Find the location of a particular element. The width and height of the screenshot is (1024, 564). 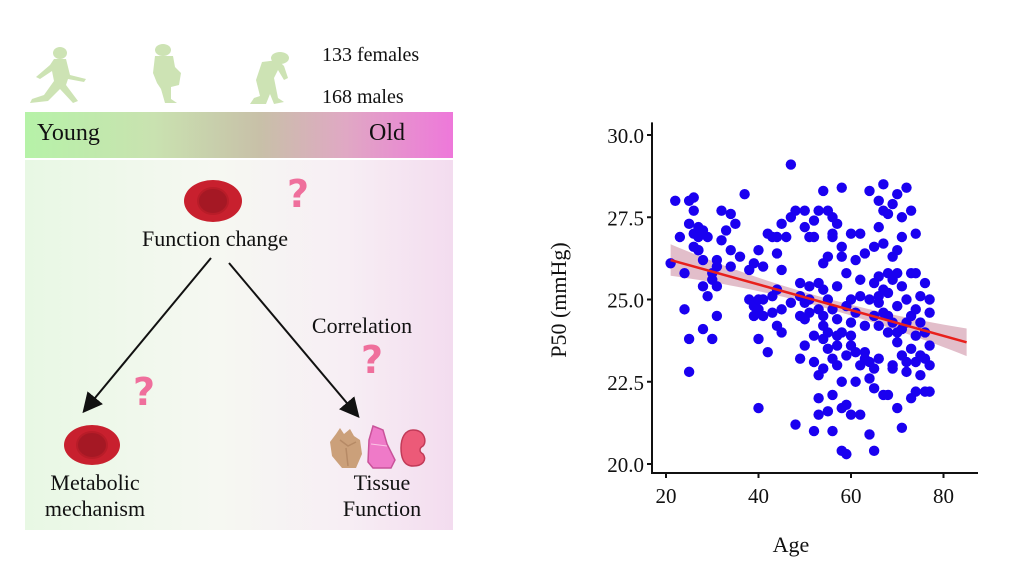

male-count: 168 males is located at coordinates (363, 97).